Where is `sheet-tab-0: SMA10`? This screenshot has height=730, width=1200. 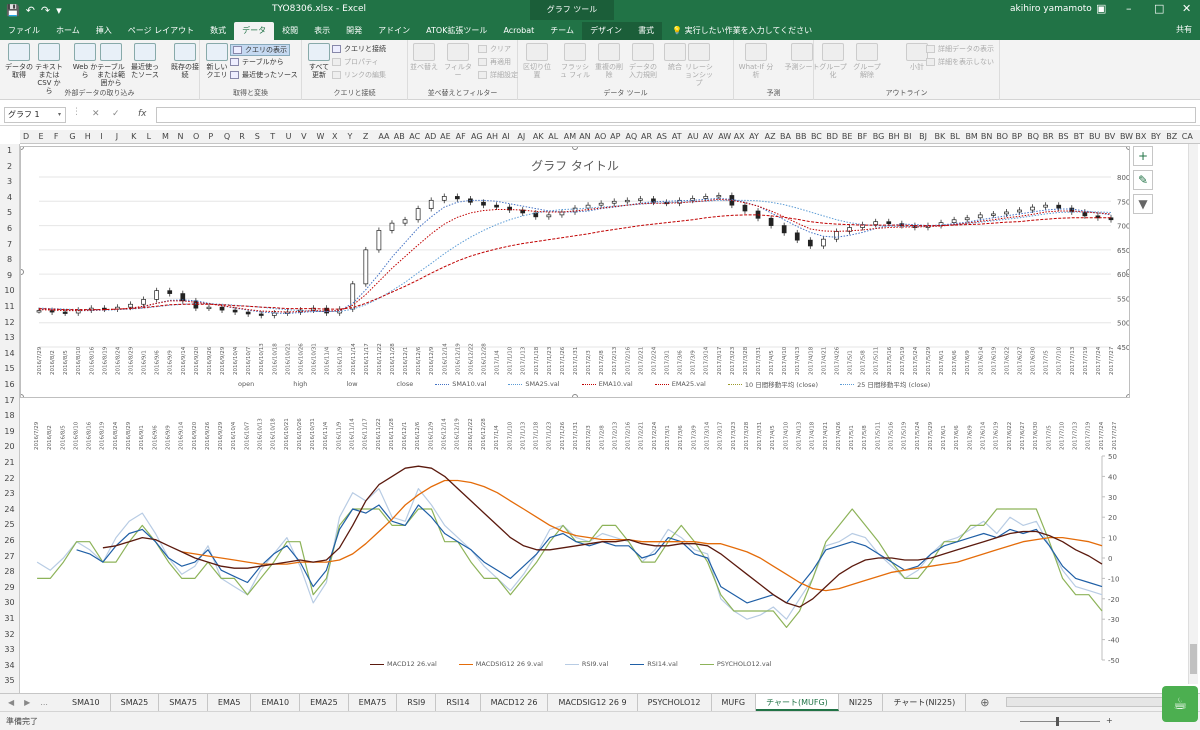 sheet-tab-0: SMA10 is located at coordinates (86, 702).